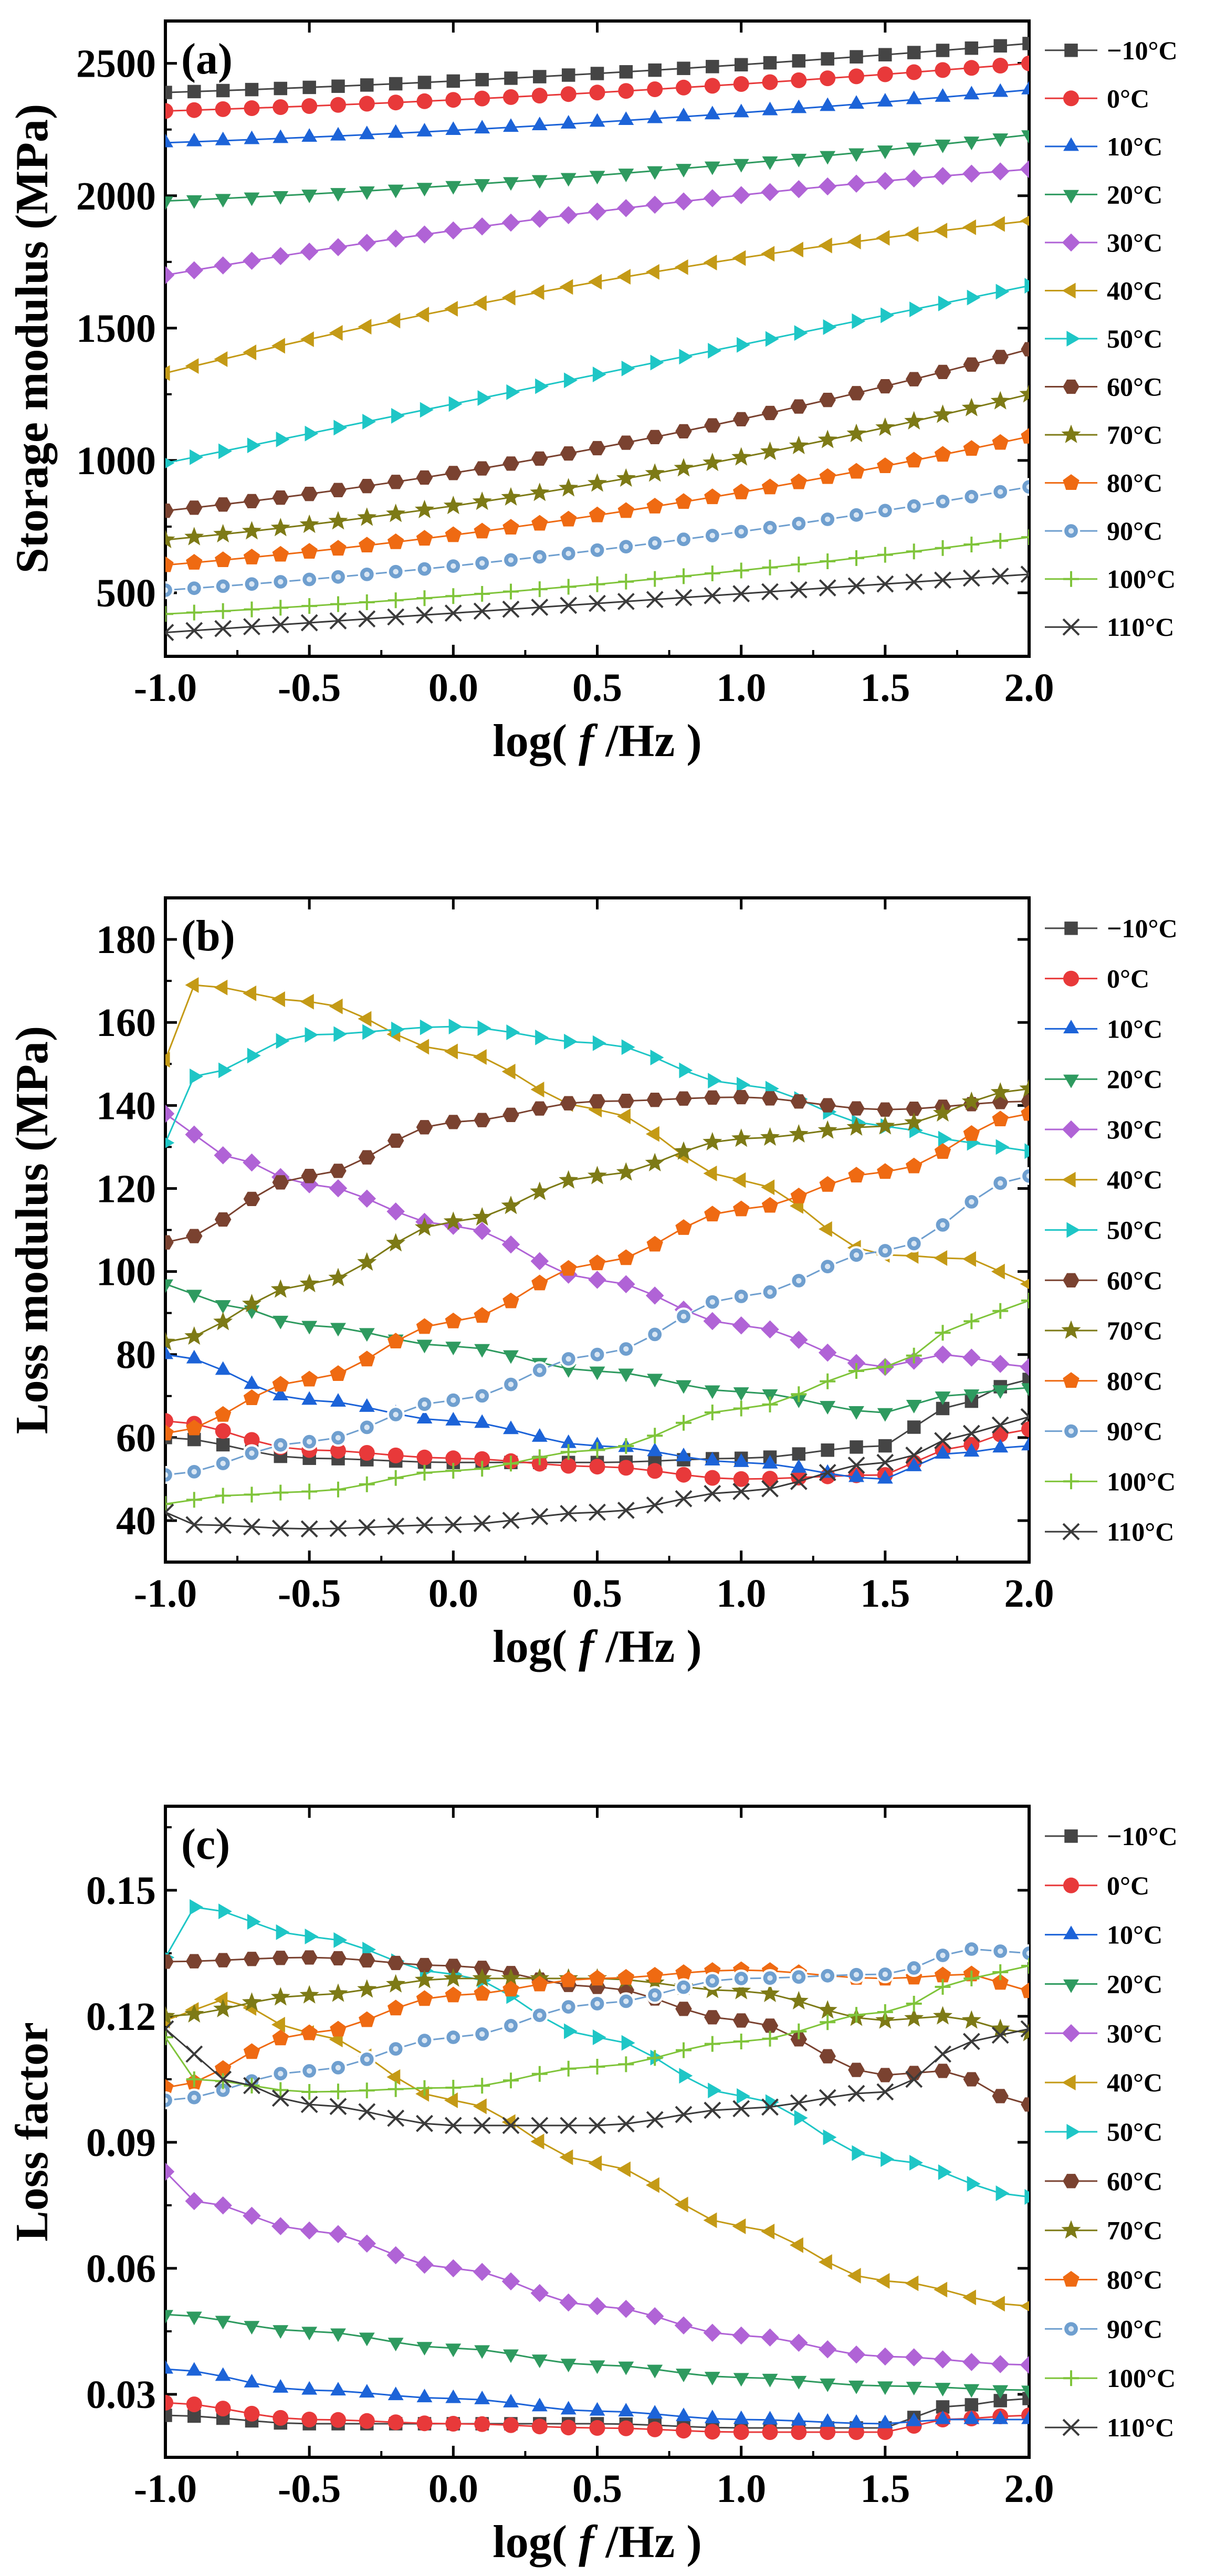  I want to click on legend-item: 100°C, so click(1110, 1481).